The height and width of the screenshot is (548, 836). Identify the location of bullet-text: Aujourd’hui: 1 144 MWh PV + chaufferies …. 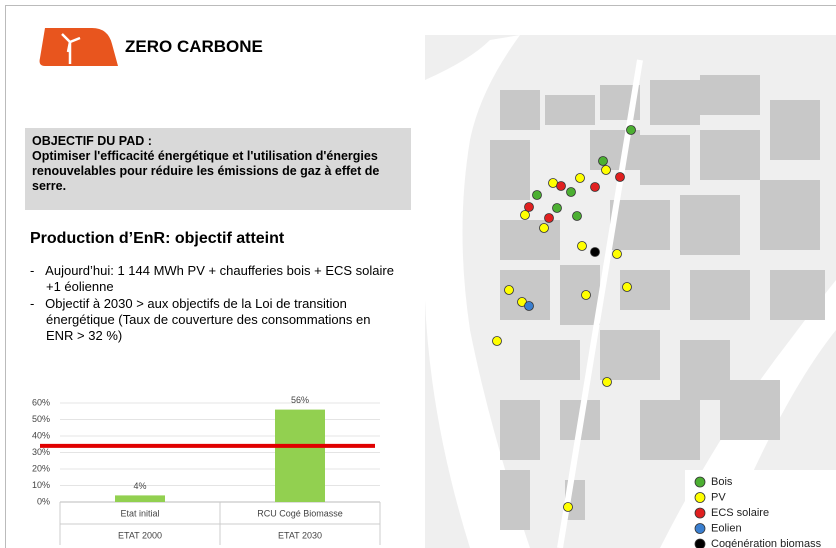
(219, 278).